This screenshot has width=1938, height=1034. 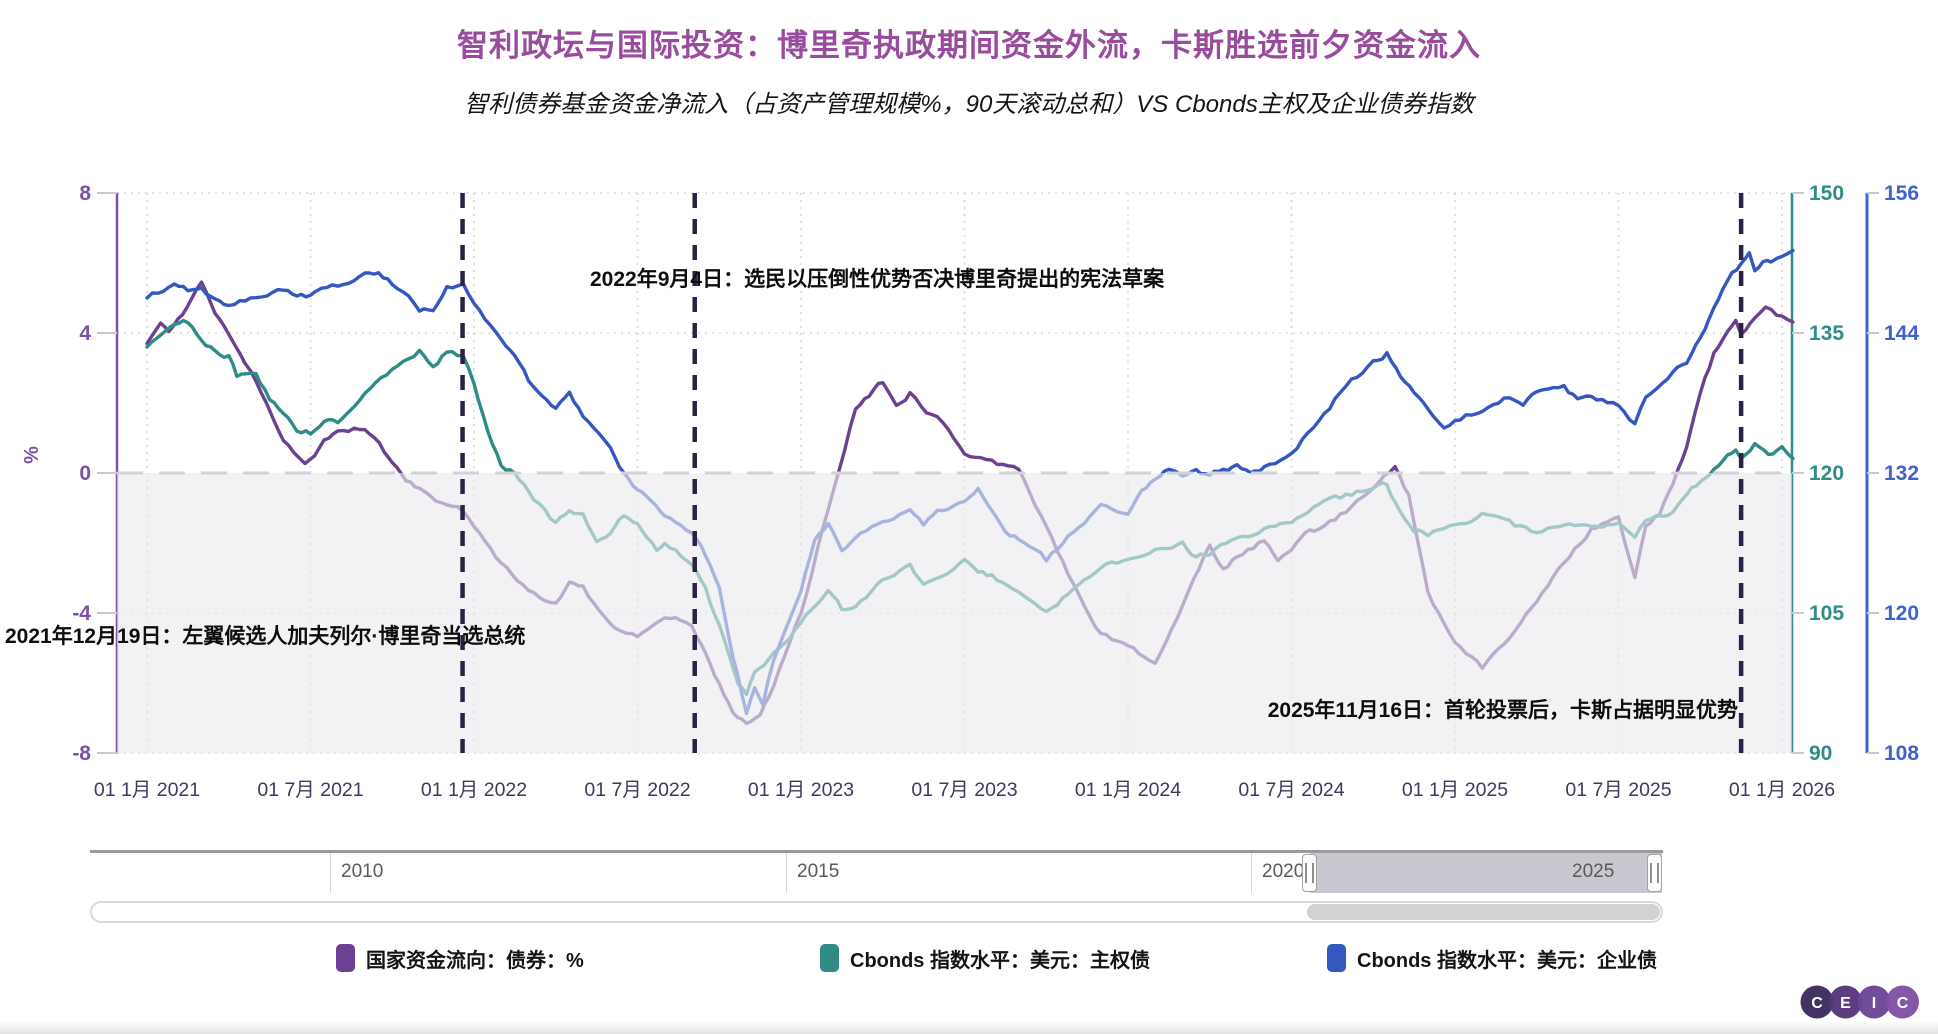 I want to click on legend-swatch-blue, so click(x=1336, y=958).